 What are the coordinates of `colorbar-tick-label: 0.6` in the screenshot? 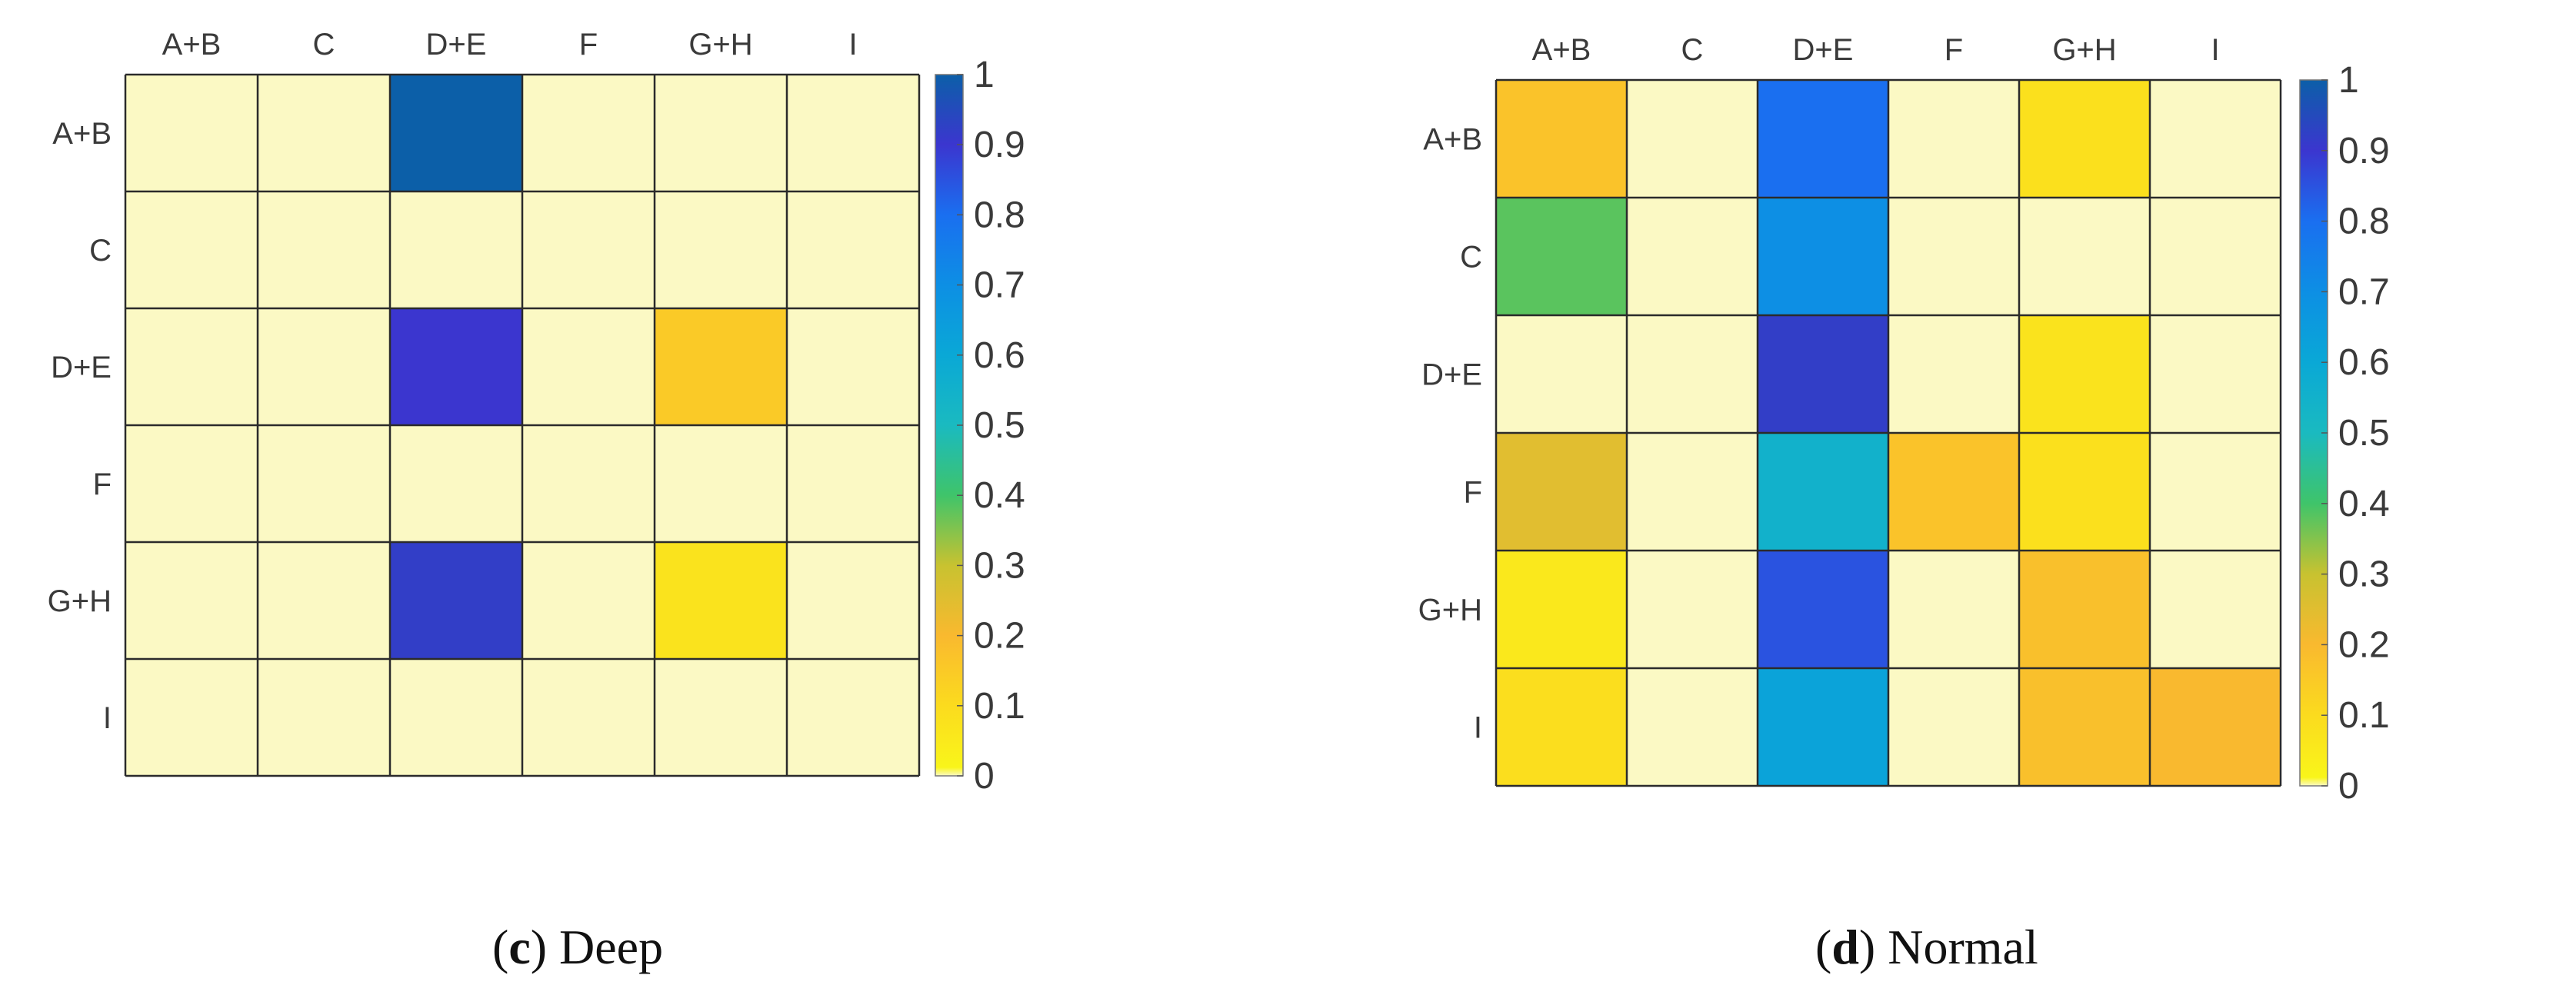 It's located at (999, 355).